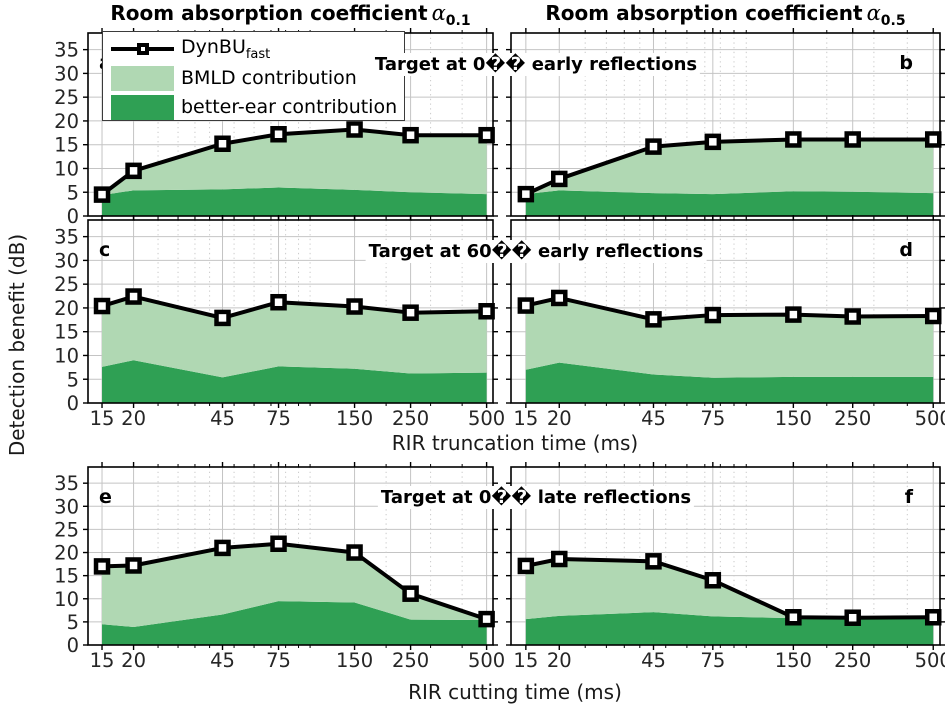 The image size is (945, 709). I want to click on legend-item-better-ear: better-ear contribution, so click(253, 107).